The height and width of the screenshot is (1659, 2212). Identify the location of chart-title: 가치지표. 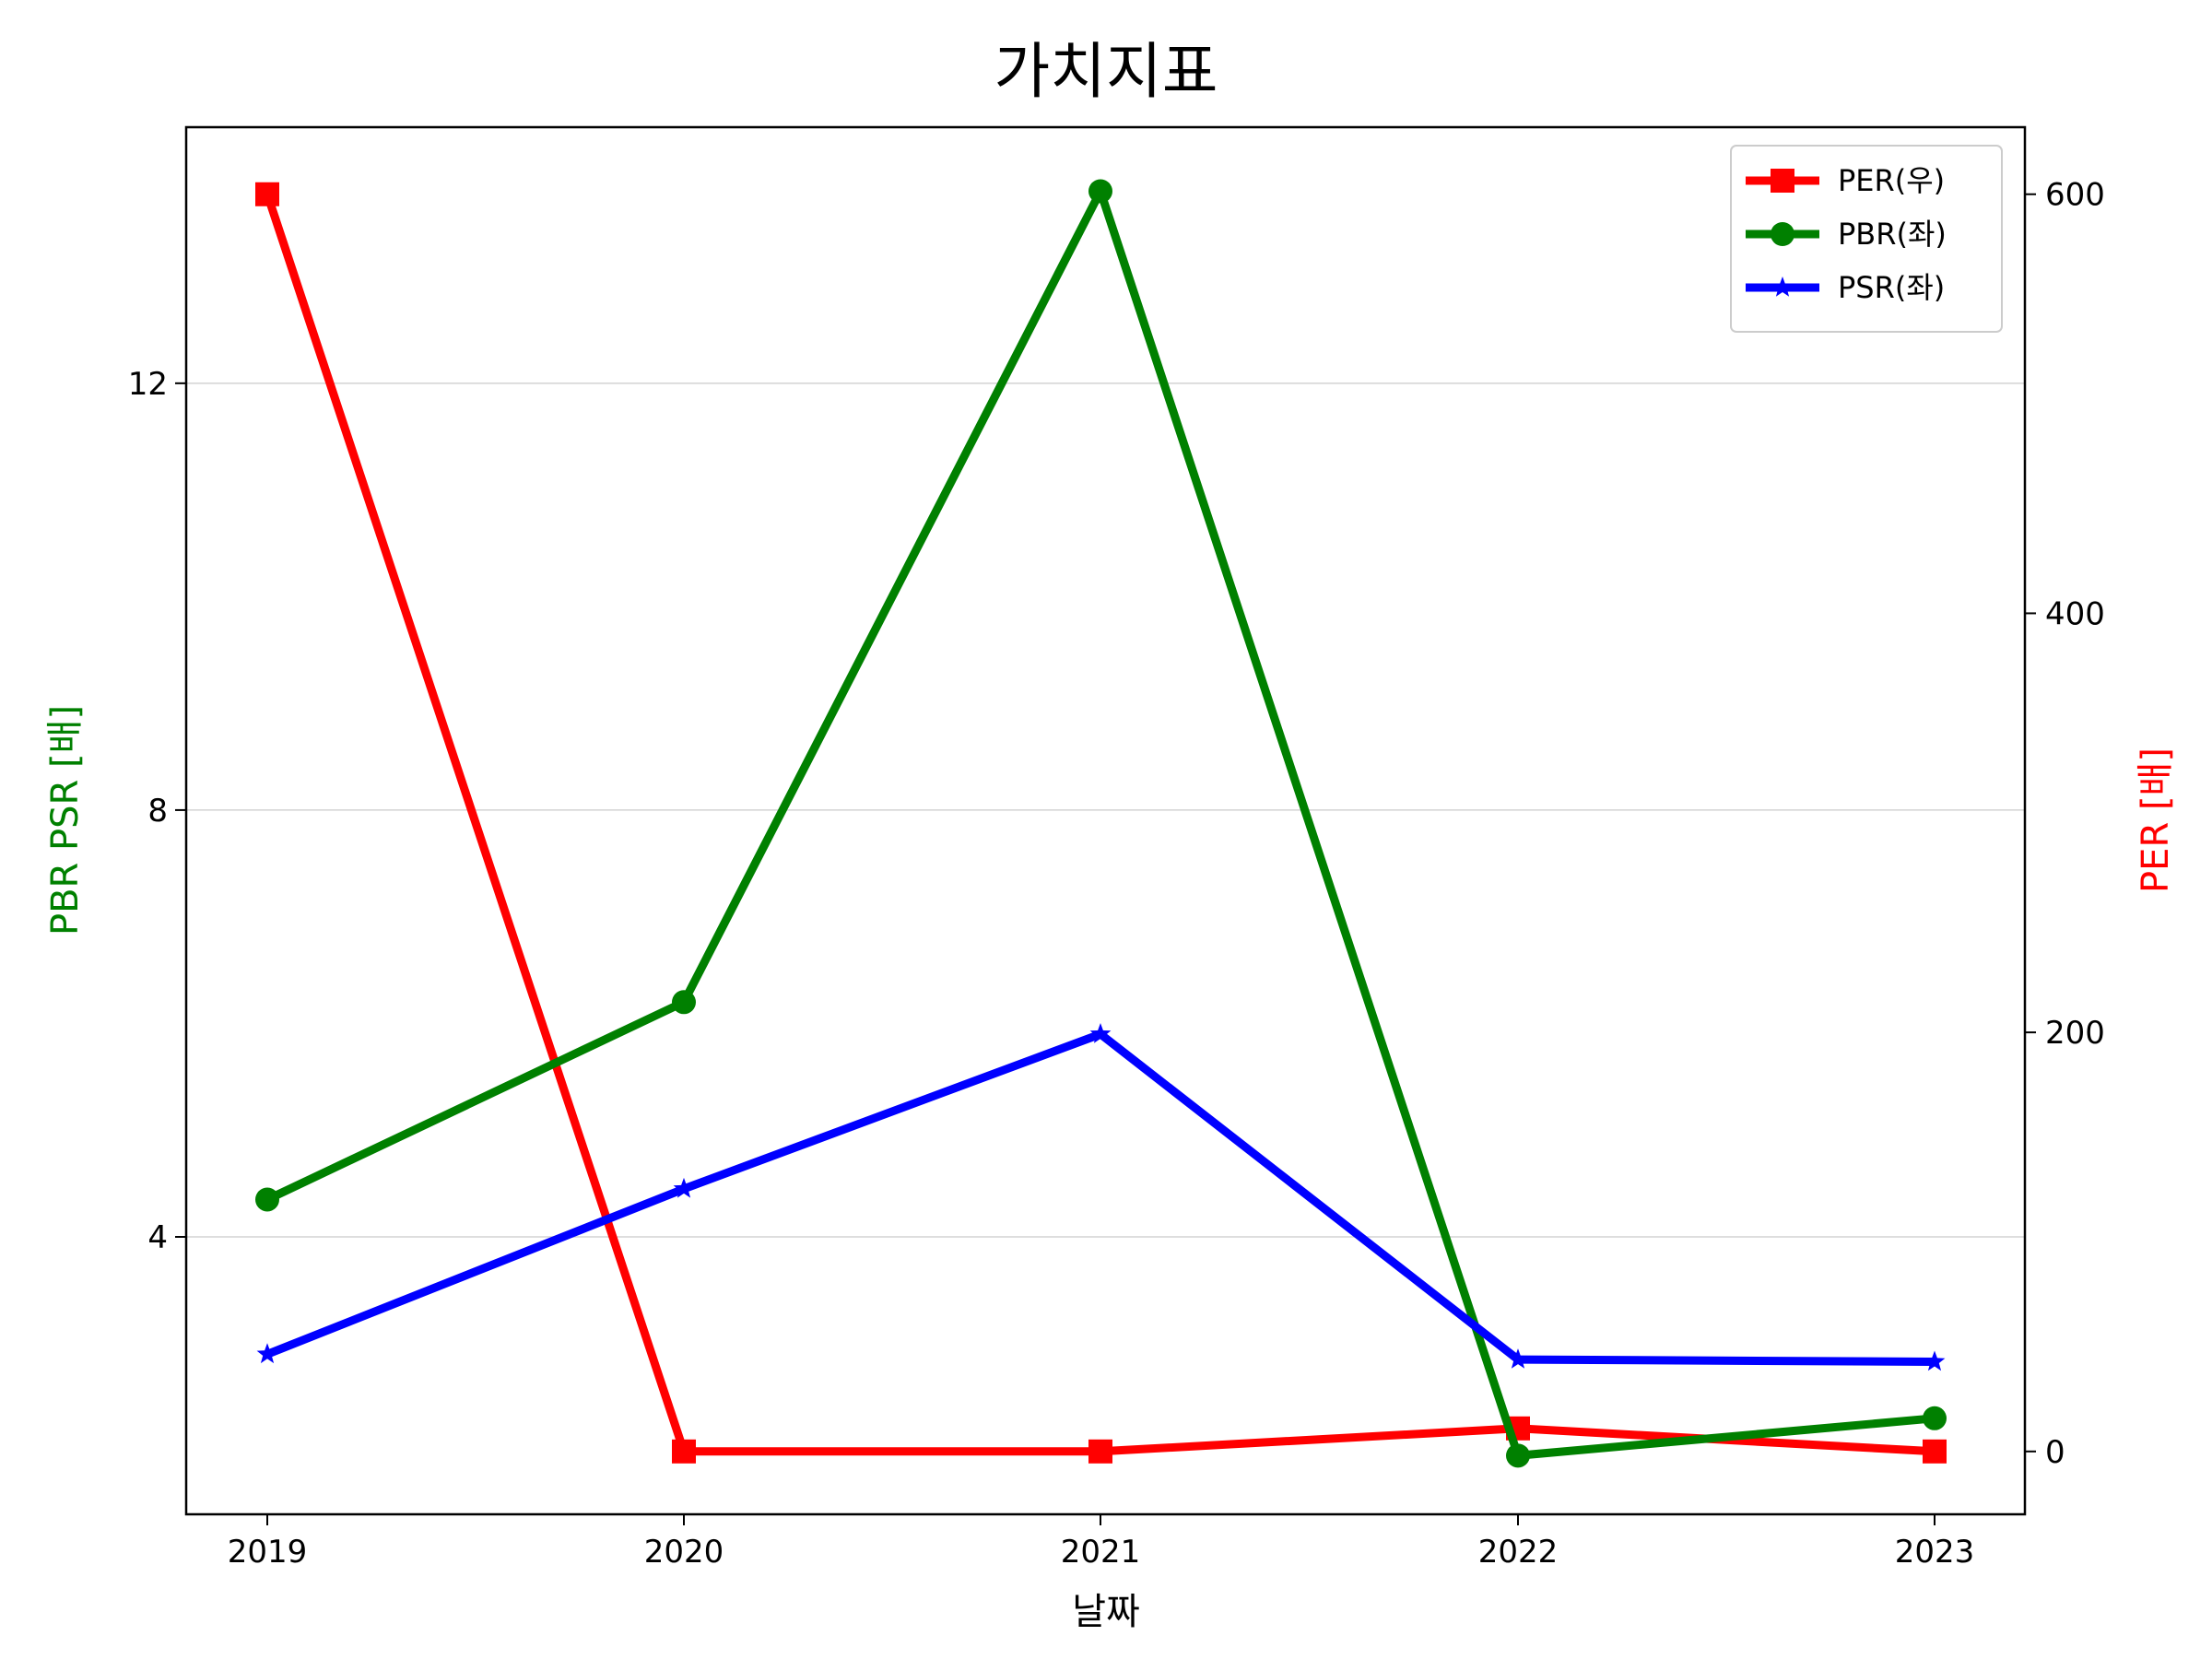
(1106, 71).